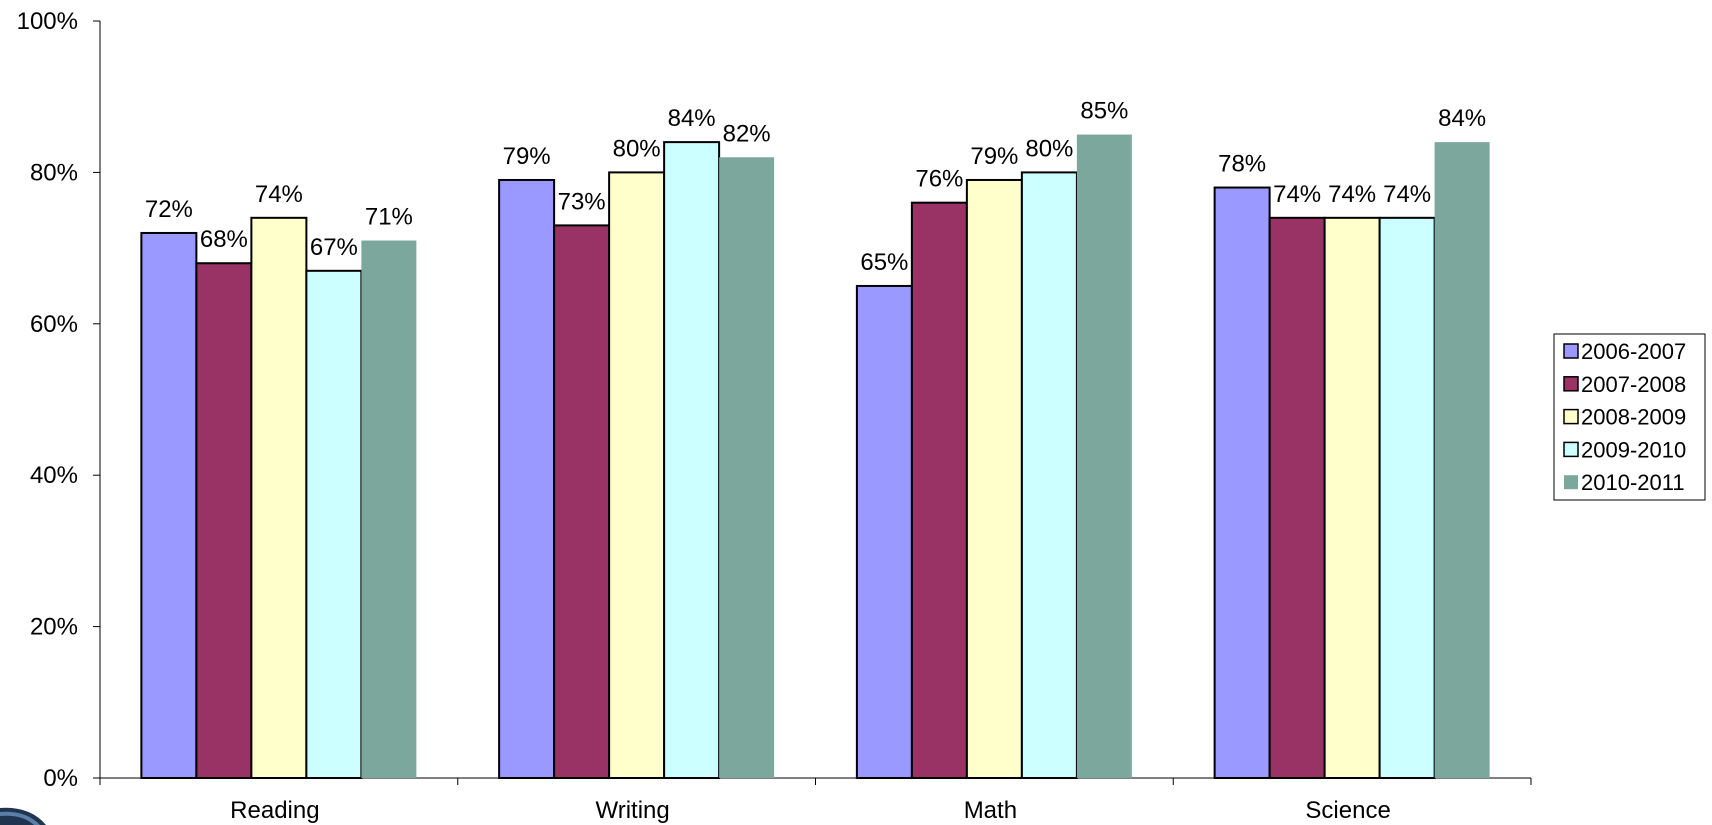 This screenshot has height=825, width=1712. What do you see at coordinates (1633, 384) in the screenshot?
I see `legend-label: 2007-2008` at bounding box center [1633, 384].